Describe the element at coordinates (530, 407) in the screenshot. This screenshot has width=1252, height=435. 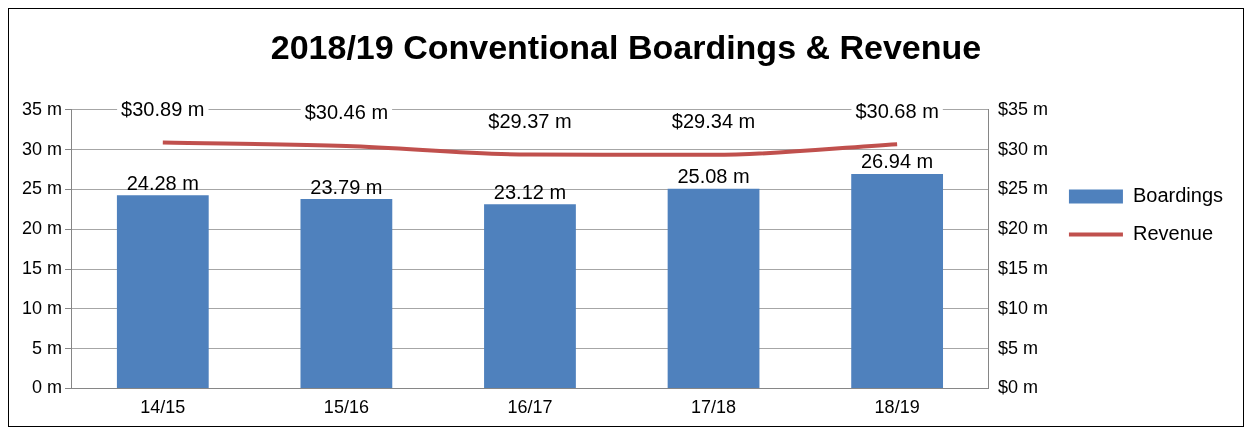
I see `x-tick-label: 16/17` at that location.